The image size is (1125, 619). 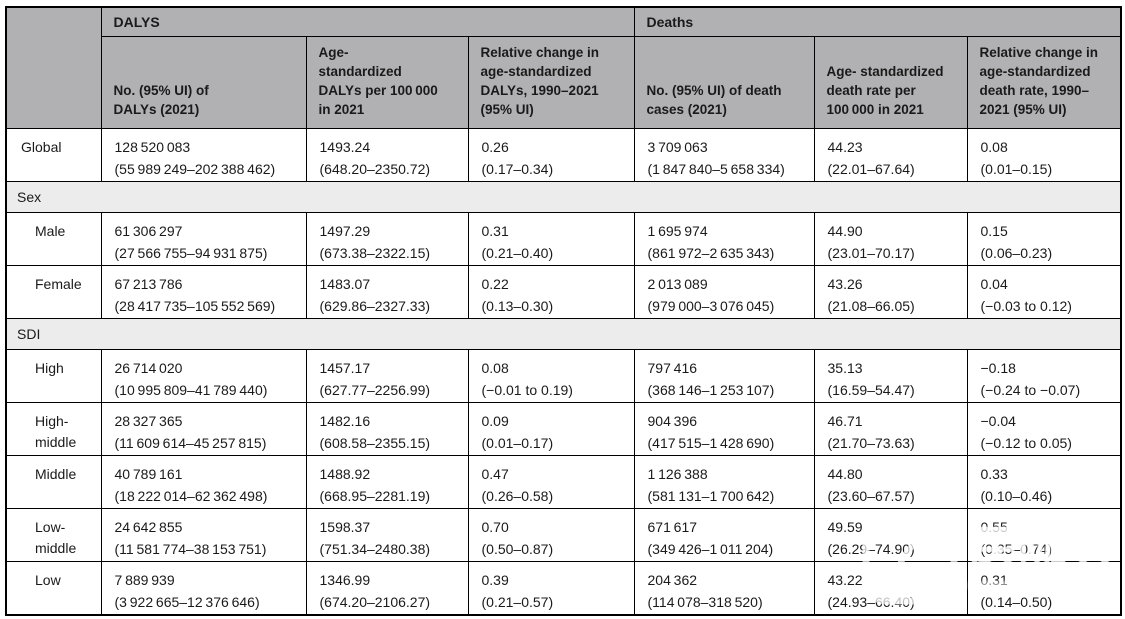 What do you see at coordinates (877, 21) in the screenshot?
I see `group-header-deaths: Deaths` at bounding box center [877, 21].